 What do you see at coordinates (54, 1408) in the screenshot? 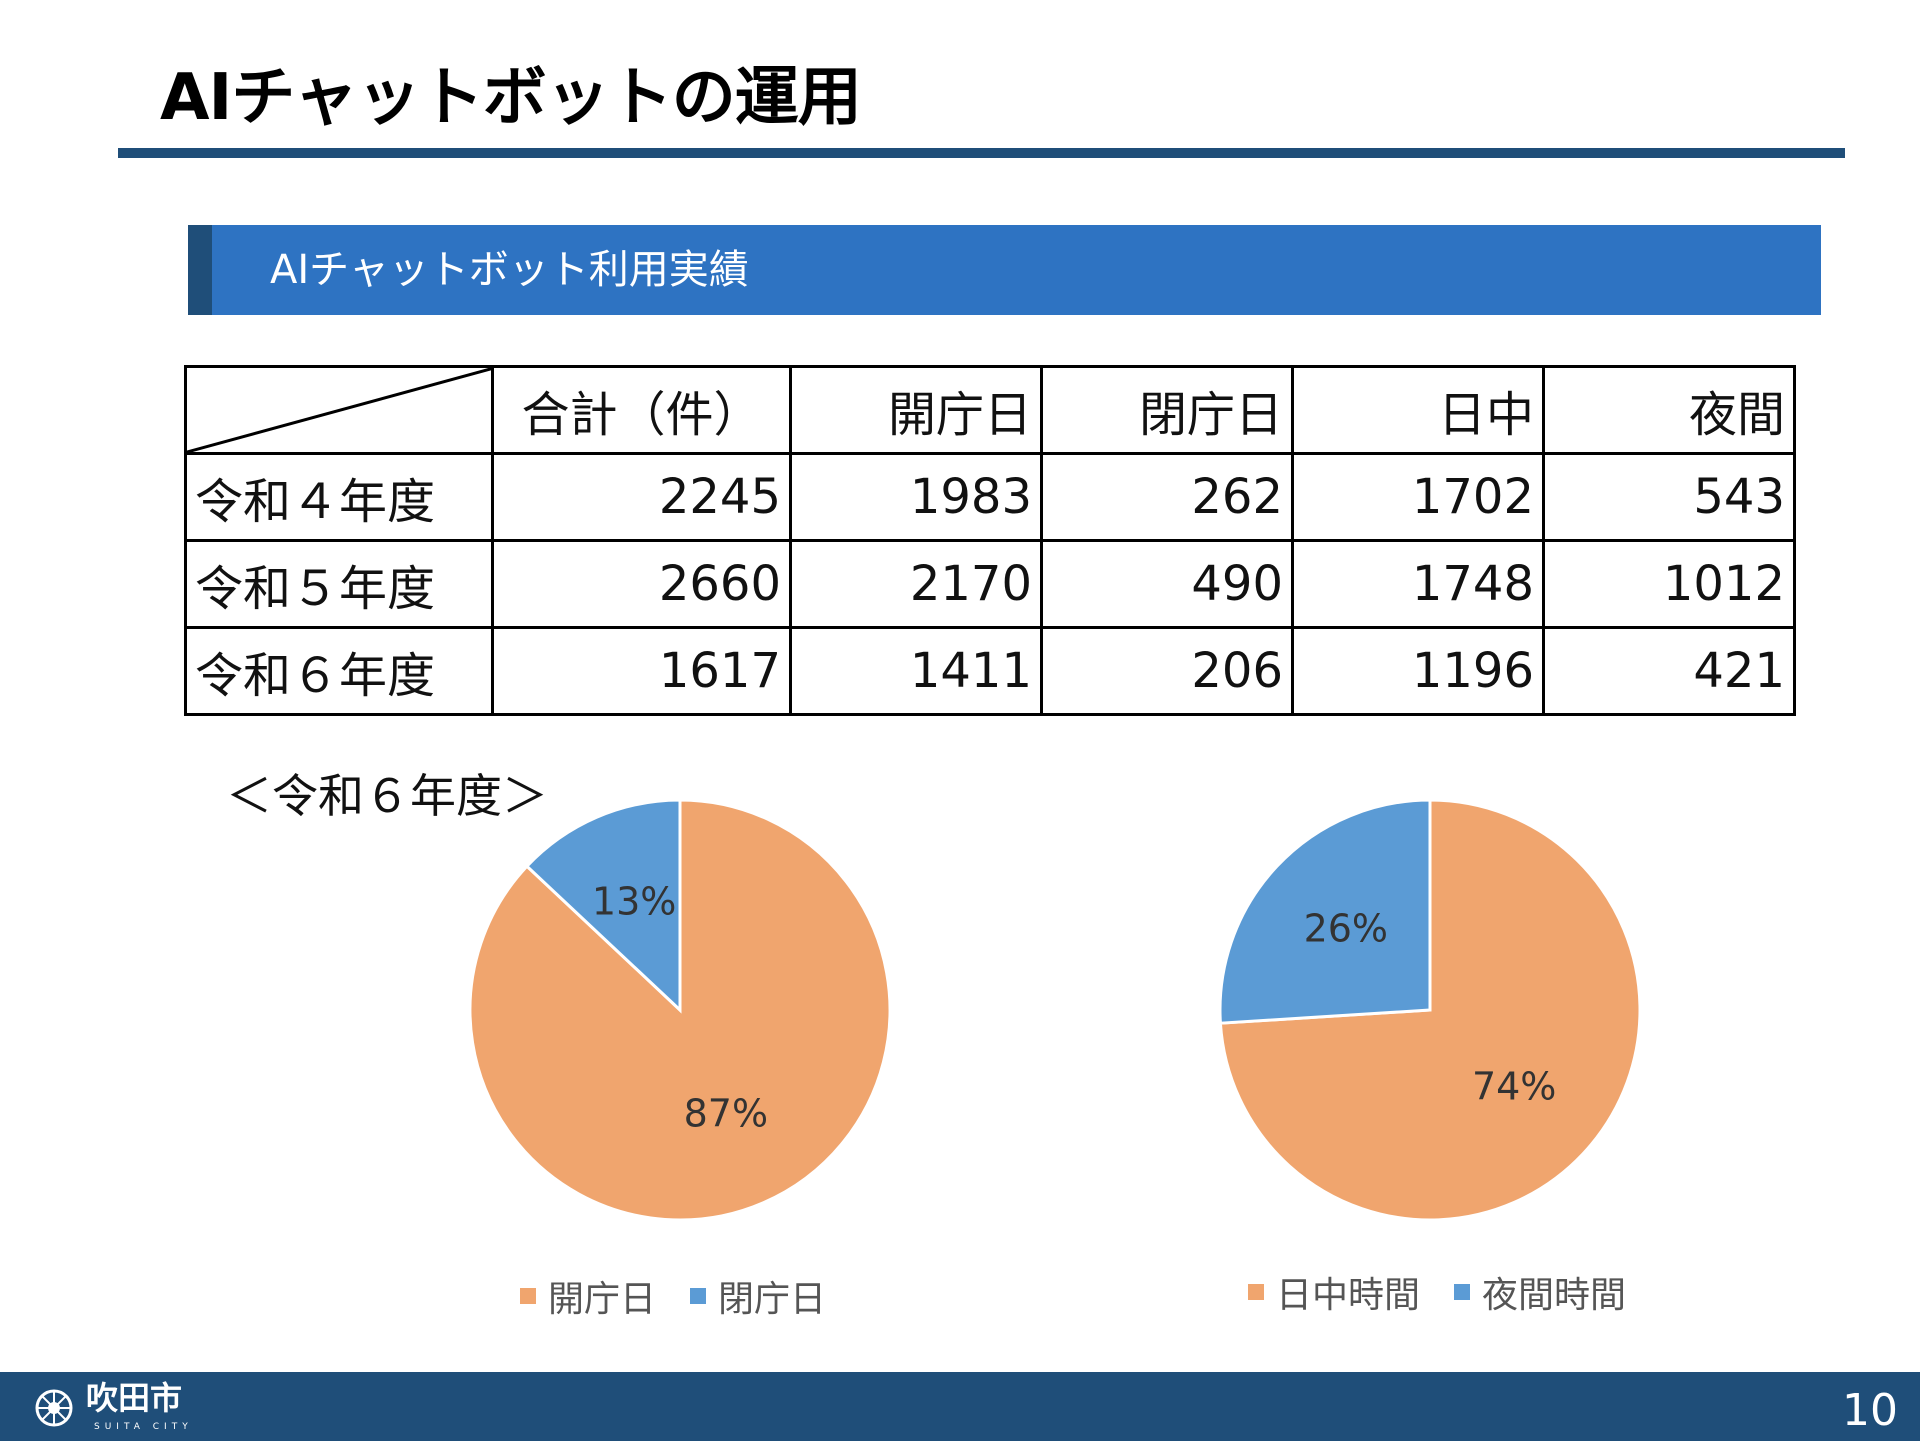
I see `city-emblem-icon` at bounding box center [54, 1408].